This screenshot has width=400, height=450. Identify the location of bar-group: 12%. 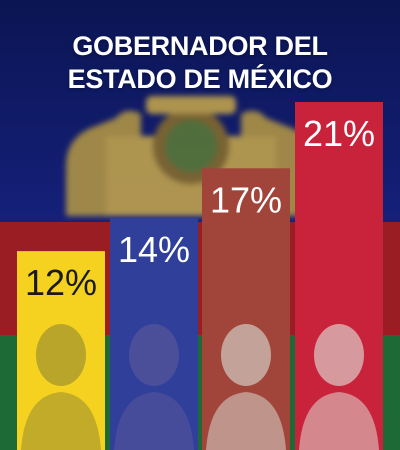
(61, 350).